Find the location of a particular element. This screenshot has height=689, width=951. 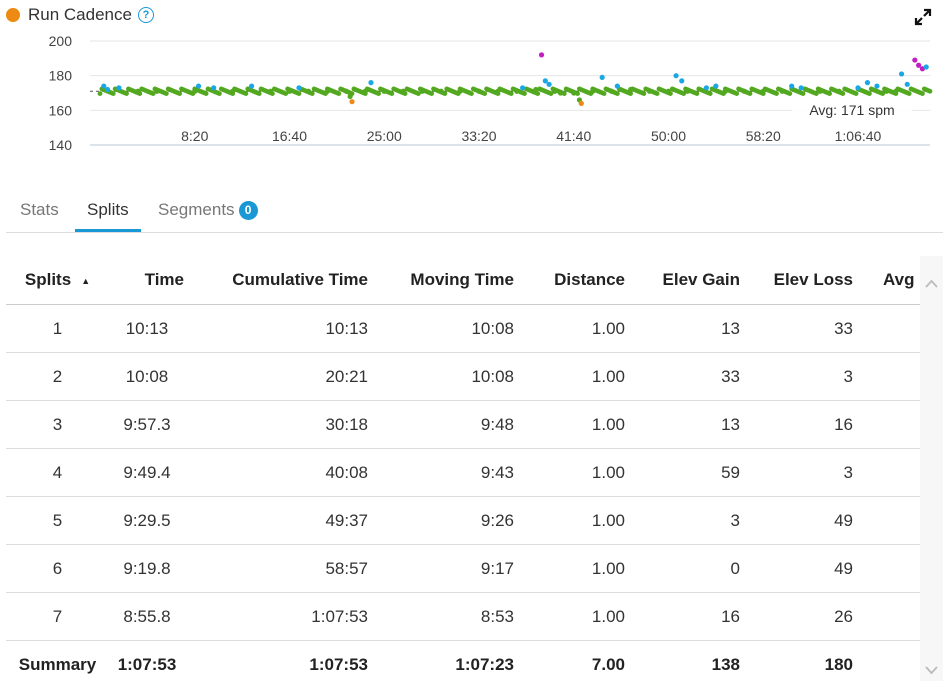

cell-split: 1 is located at coordinates (57, 328).